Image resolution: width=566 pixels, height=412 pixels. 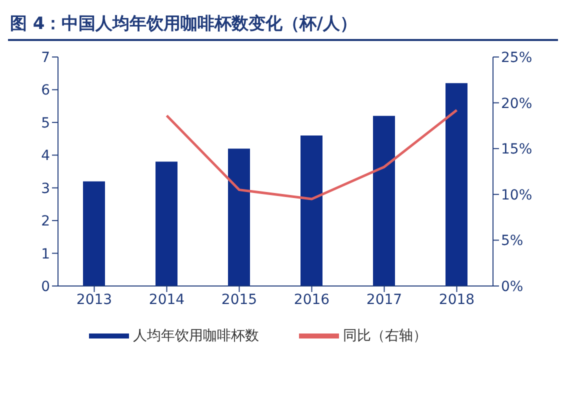 I want to click on y2-tick-label: 15%, so click(x=516, y=150).